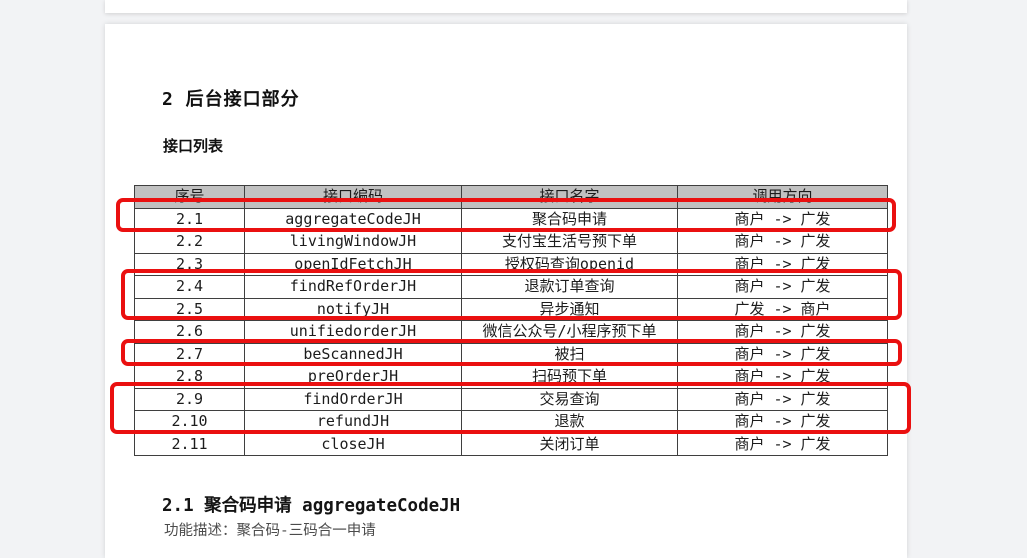  Describe the element at coordinates (189, 242) in the screenshot. I see `cell-no: 2.2` at that location.